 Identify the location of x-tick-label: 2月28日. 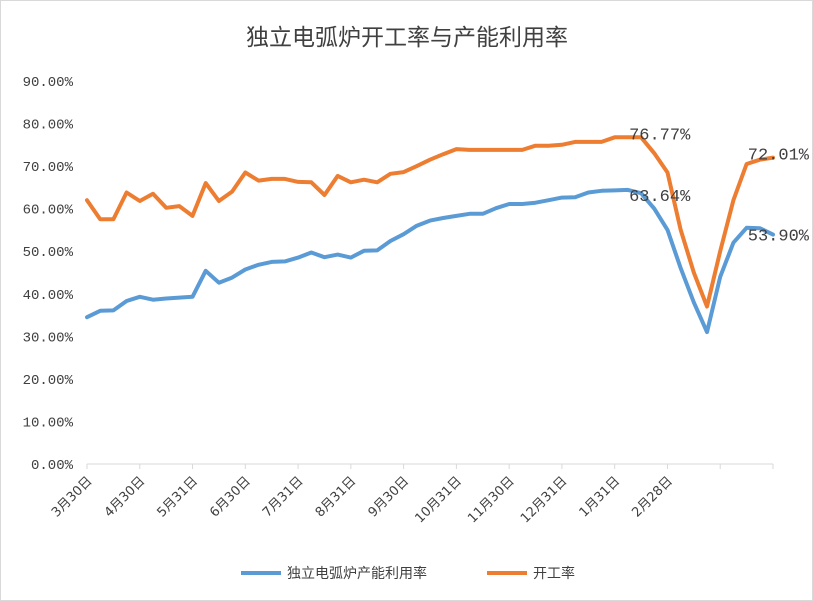
(652, 497).